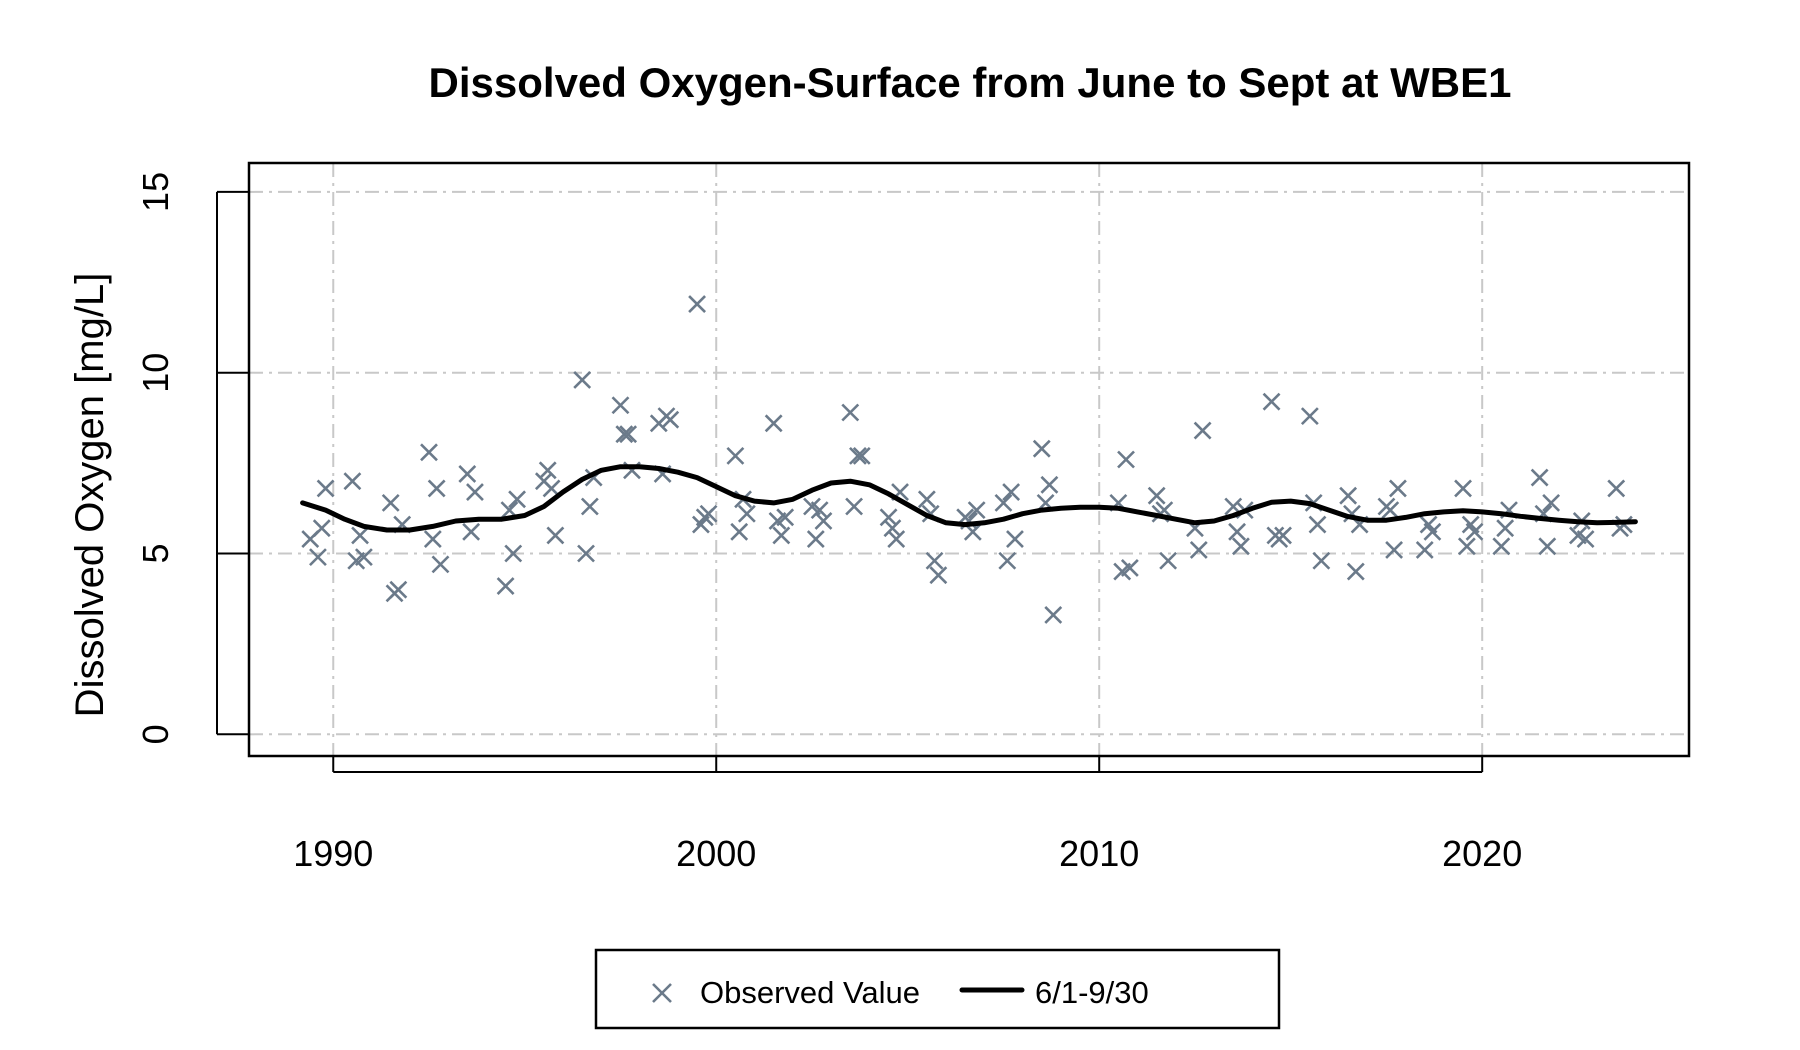 This screenshot has height=1050, width=1800. What do you see at coordinates (1092, 992) in the screenshot?
I see `legend-trend-label: 6/1-9/30` at bounding box center [1092, 992].